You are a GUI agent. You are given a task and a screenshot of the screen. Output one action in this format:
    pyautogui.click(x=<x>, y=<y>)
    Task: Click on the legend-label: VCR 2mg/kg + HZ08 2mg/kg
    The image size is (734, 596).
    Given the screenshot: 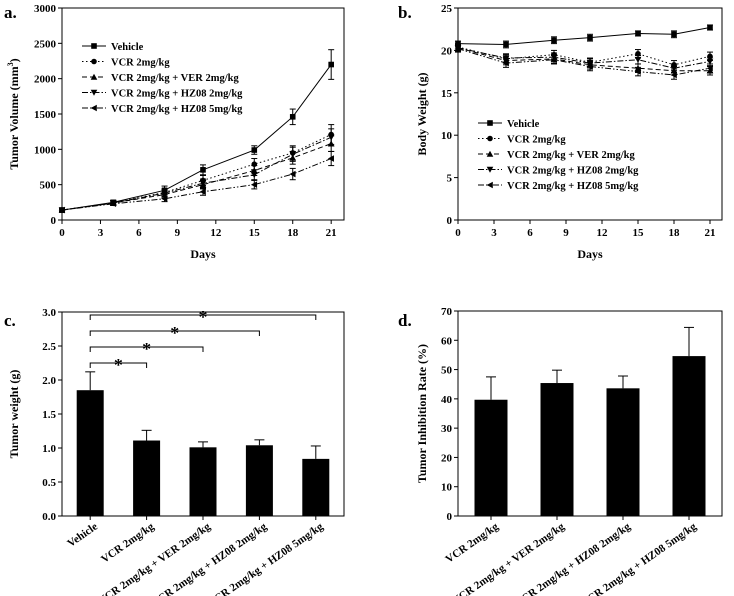 What is the action you would take?
    pyautogui.click(x=177, y=94)
    